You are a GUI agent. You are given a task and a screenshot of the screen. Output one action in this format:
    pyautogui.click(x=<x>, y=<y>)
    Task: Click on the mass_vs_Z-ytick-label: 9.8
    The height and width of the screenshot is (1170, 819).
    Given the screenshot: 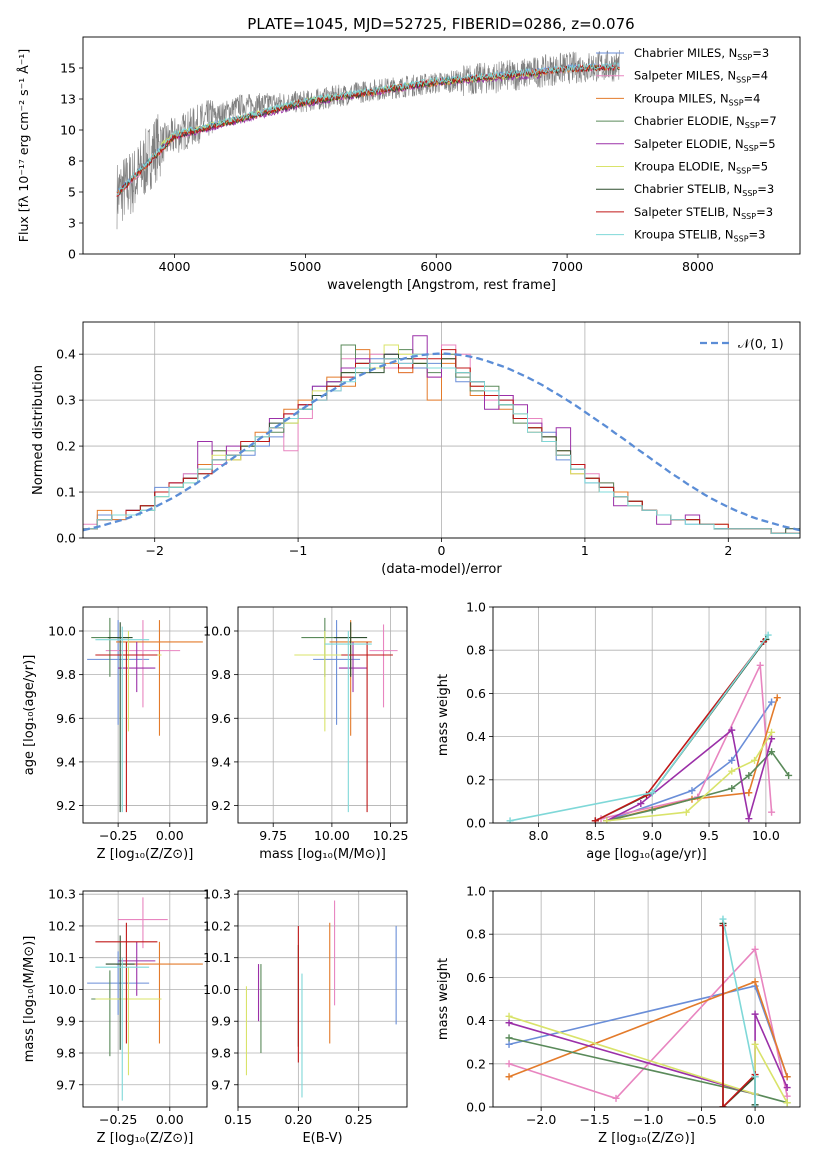 What is the action you would take?
    pyautogui.click(x=66, y=1053)
    